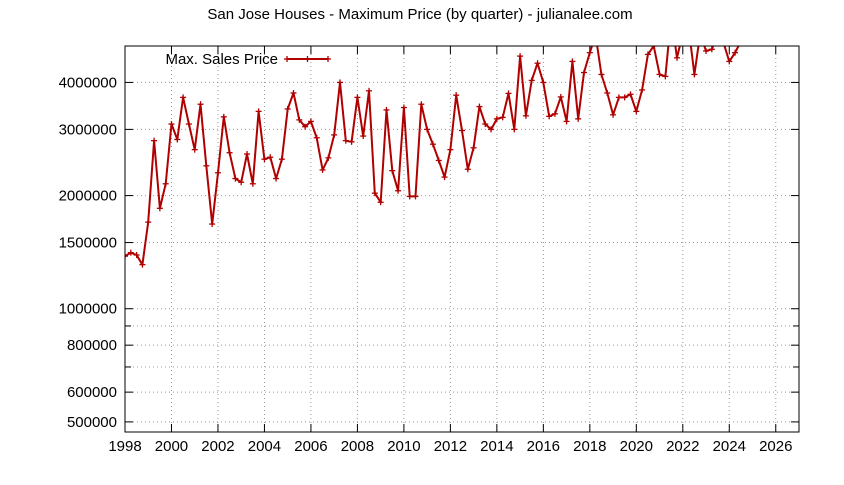  Describe the element at coordinates (217, 446) in the screenshot. I see `x-tick-label: 2002` at that location.